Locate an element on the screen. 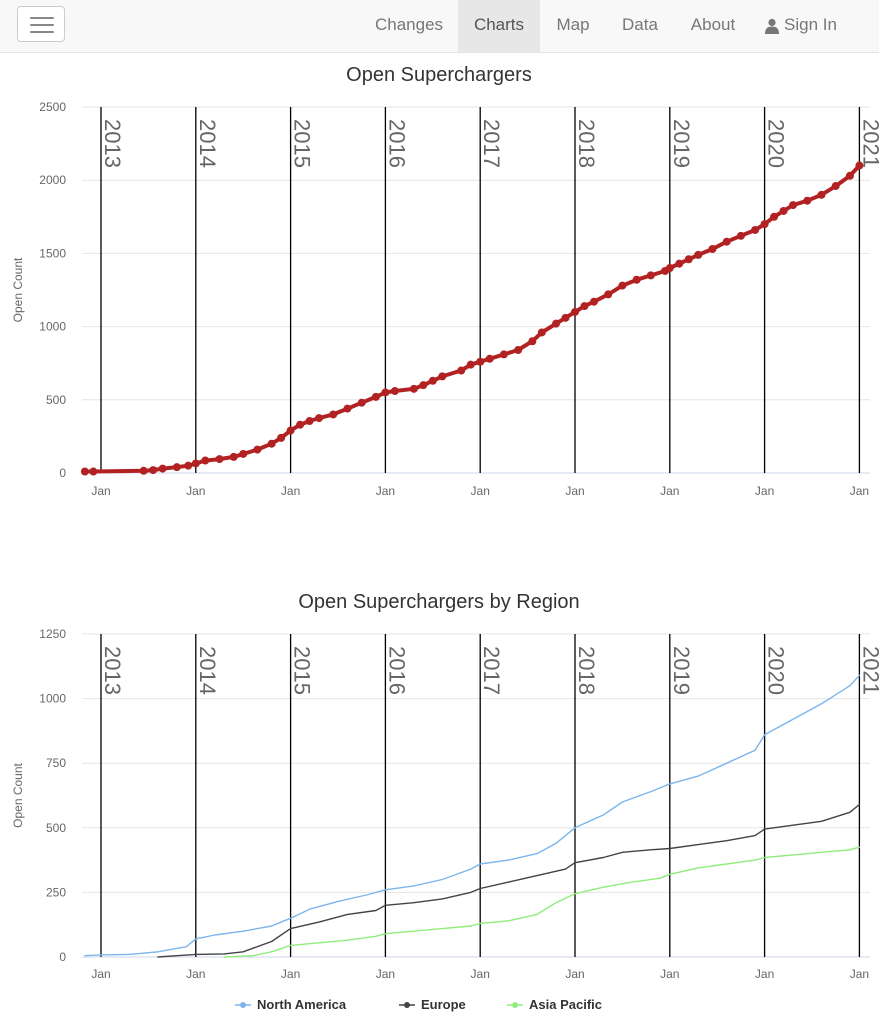  y-tick-label: 250 is located at coordinates (56, 892).